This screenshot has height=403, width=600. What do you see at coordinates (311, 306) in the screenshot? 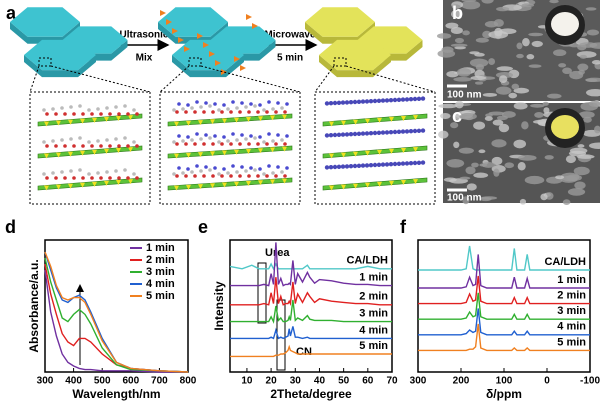
I see `plot-frame` at bounding box center [311, 306].